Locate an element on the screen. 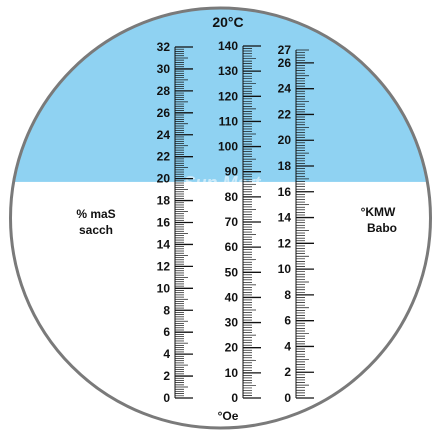 The image size is (441, 436). left-scale-tick-label: 0 is located at coordinates (166, 398).